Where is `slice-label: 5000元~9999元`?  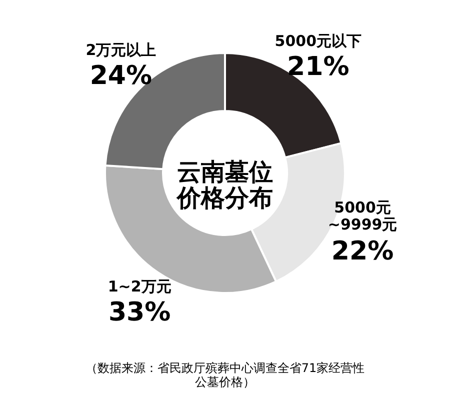 slice-label: 5000元~9999元 is located at coordinates (363, 216).